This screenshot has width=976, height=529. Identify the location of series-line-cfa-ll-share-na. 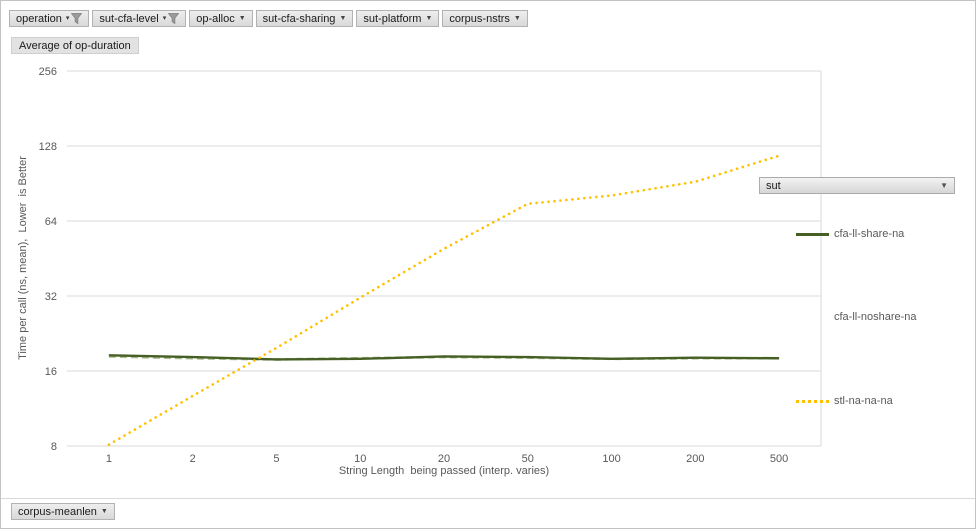
(444, 357).